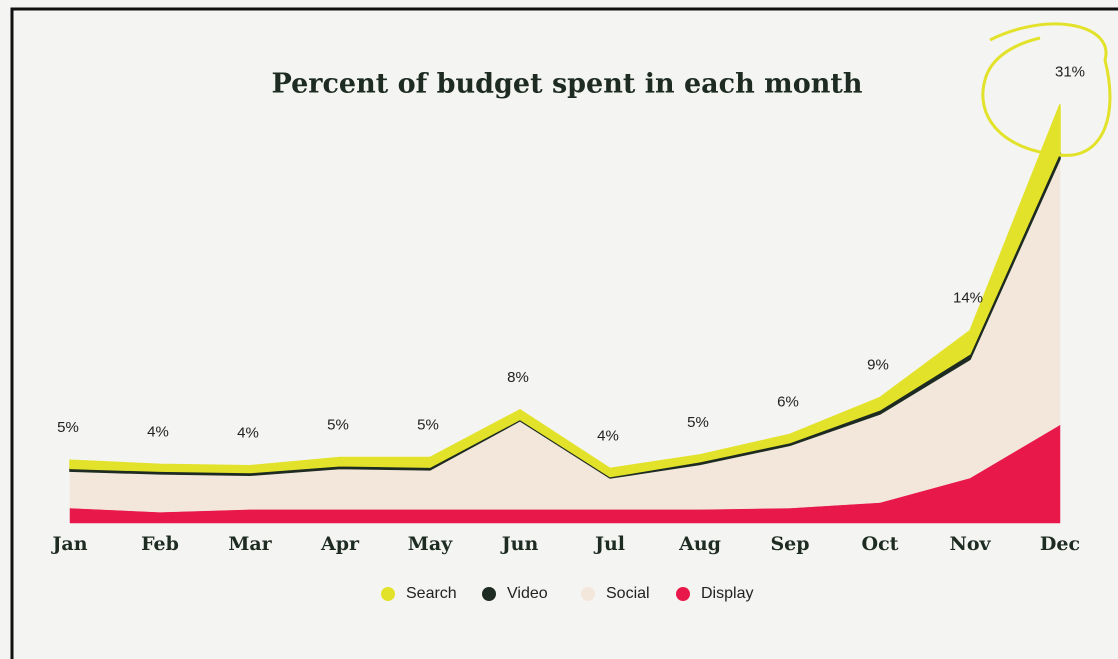 Image resolution: width=1118 pixels, height=659 pixels. I want to click on total-label: 8%, so click(518, 377).